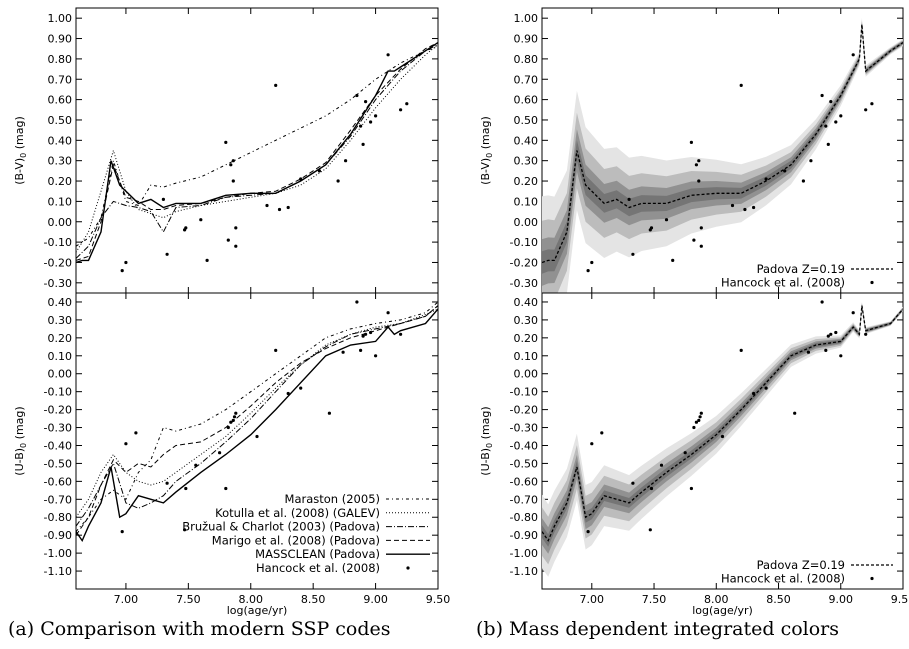 The image size is (909, 649). I want to click on legend-point, so click(408, 568).